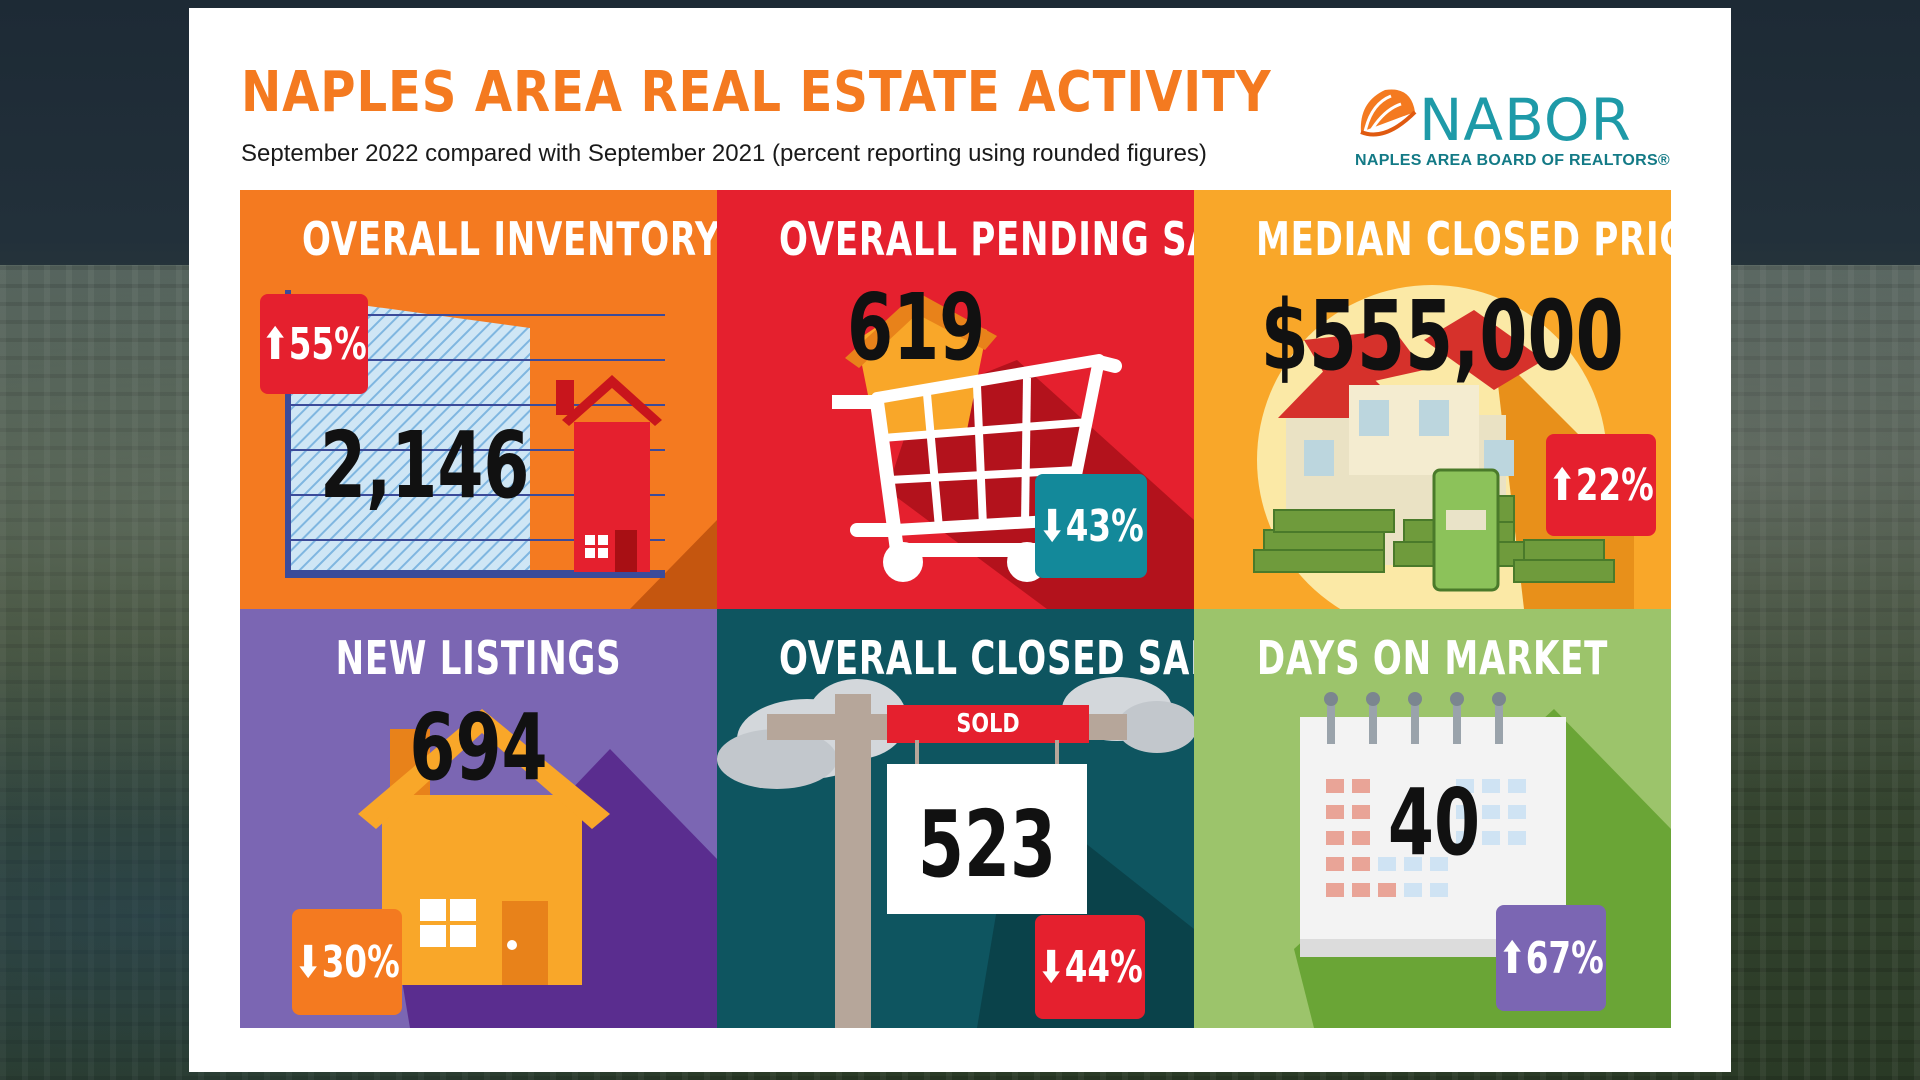 The height and width of the screenshot is (1080, 1920). I want to click on median-value: $555,000, so click(1442, 336).